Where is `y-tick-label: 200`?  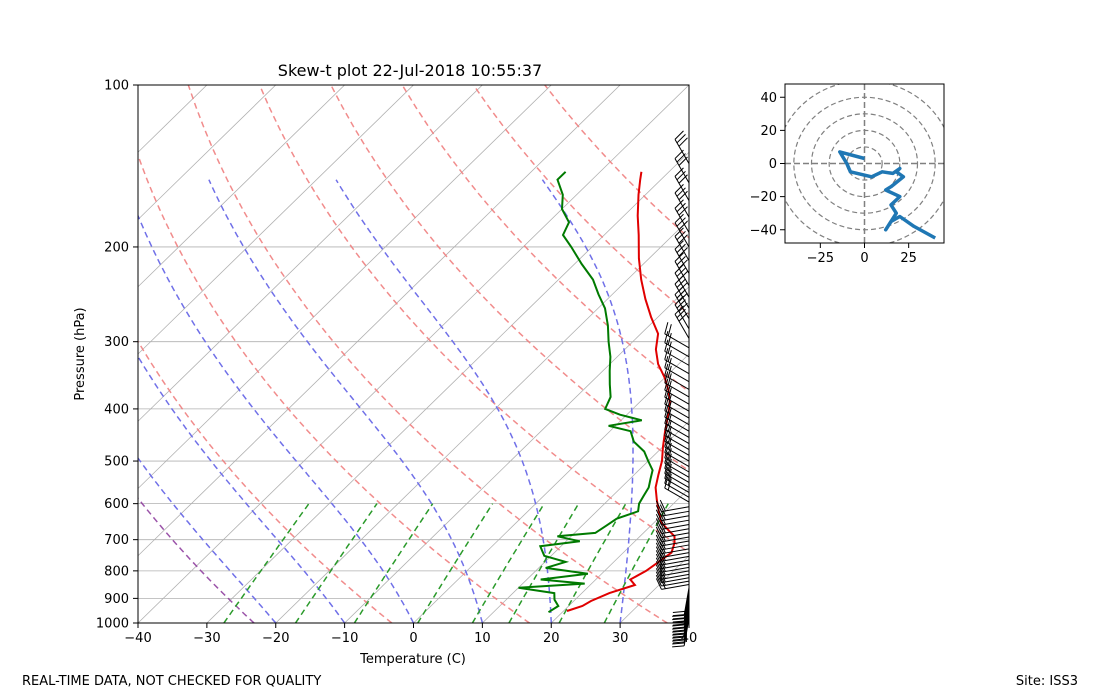
y-tick-label: 200 is located at coordinates (116, 247).